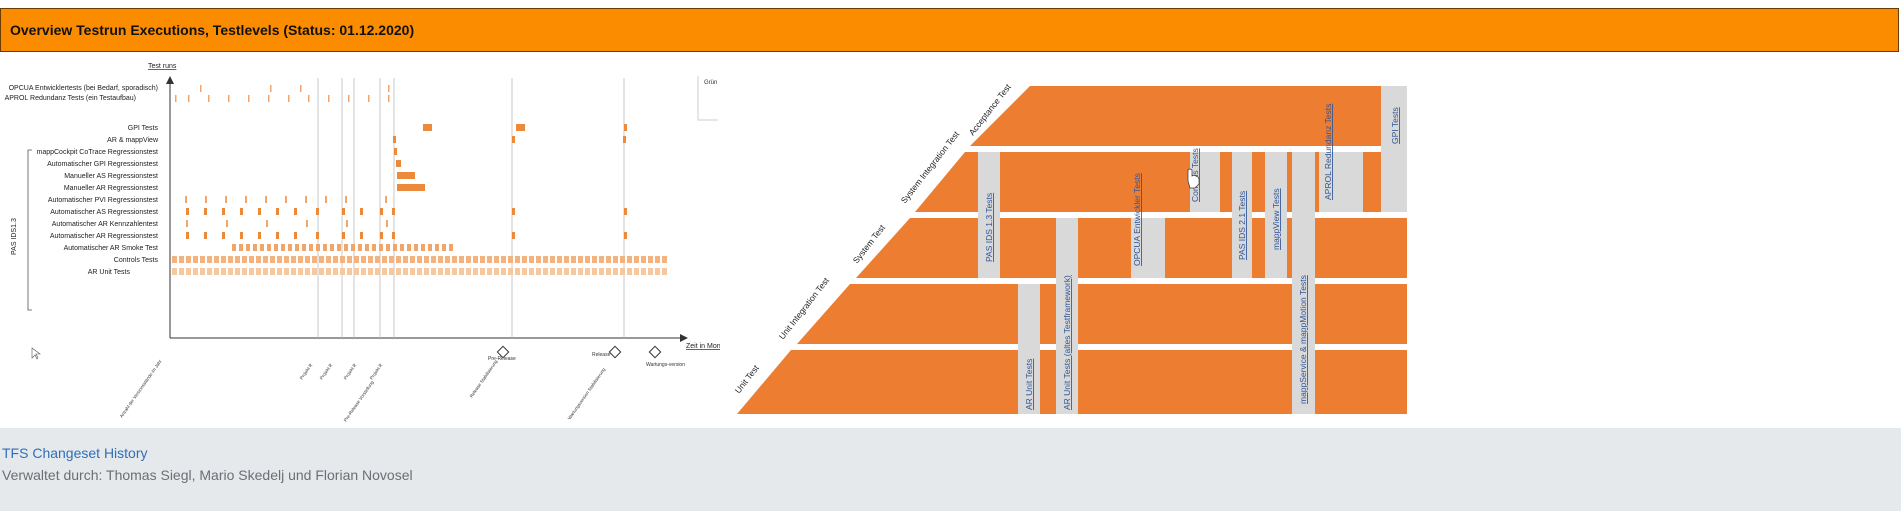 The height and width of the screenshot is (511, 1901). I want to click on y-axis-label: Test runs, so click(162, 66).